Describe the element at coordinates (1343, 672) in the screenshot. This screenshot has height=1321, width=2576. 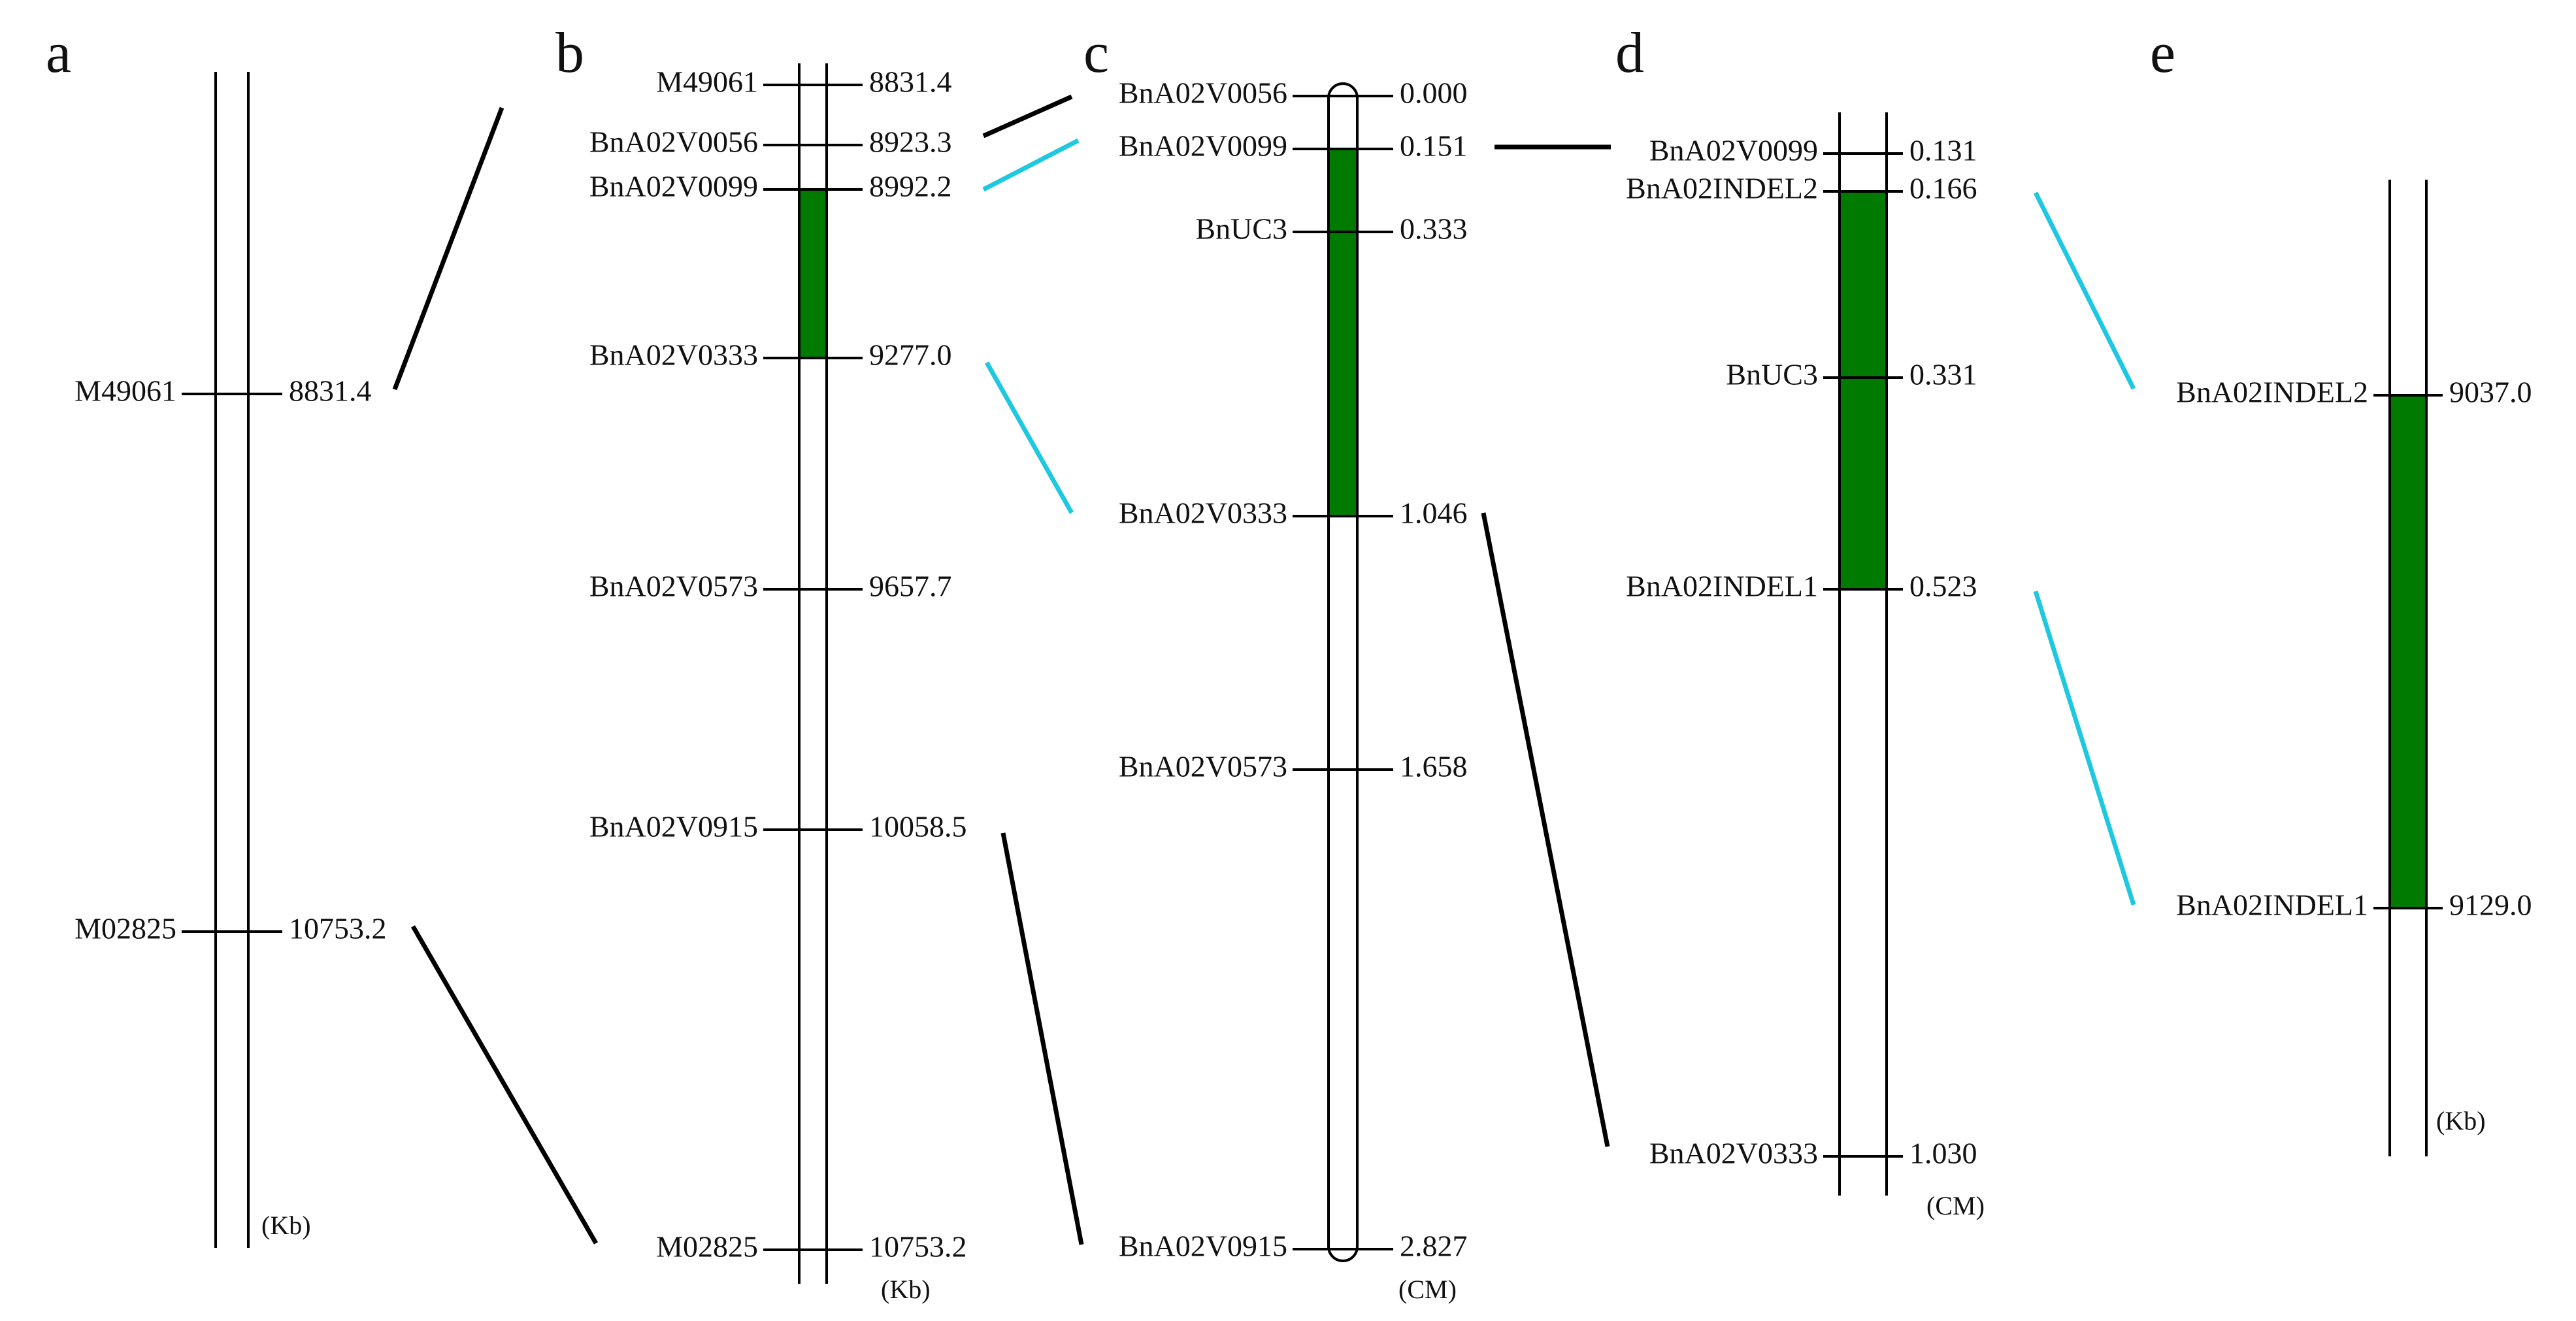
I see `chromosome-body` at that location.